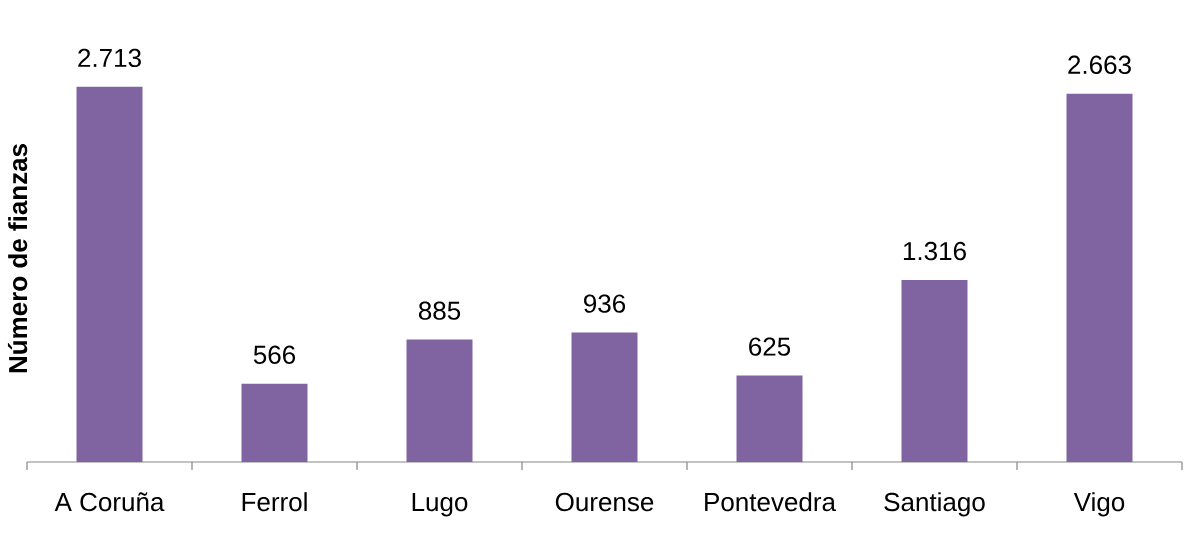 Image resolution: width=1200 pixels, height=533 pixels. What do you see at coordinates (934, 504) in the screenshot?
I see `x-tick-label: Santiago` at bounding box center [934, 504].